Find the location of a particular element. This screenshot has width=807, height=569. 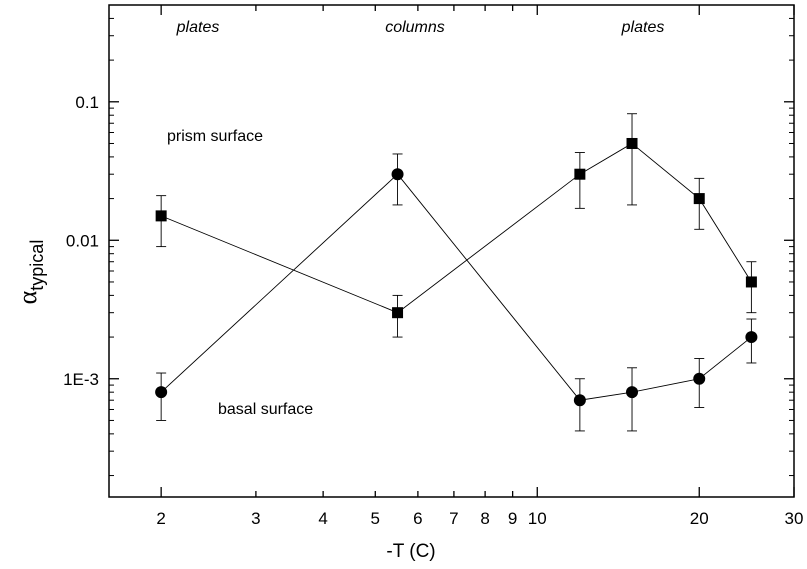

x-tick-label: 3 is located at coordinates (255, 518).